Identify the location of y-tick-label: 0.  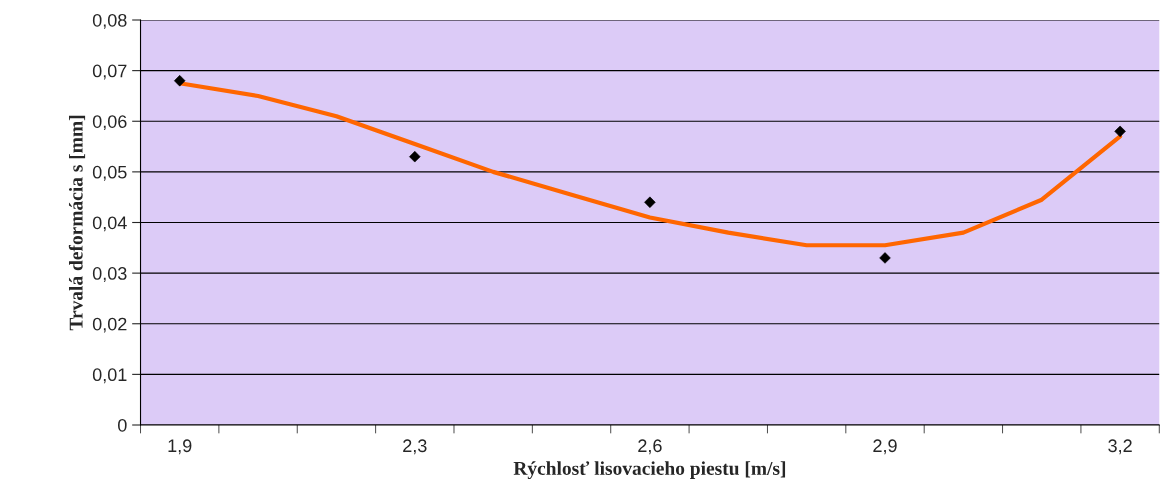
(122, 425).